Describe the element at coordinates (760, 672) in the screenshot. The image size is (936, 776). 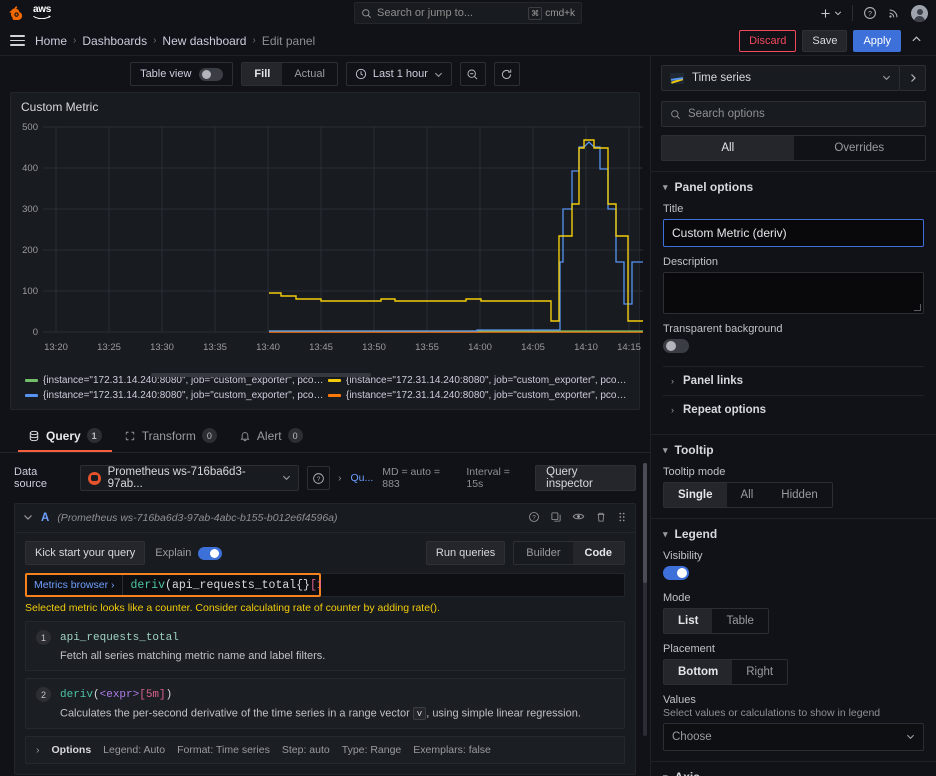
I see `legend-placement-right: Right` at that location.